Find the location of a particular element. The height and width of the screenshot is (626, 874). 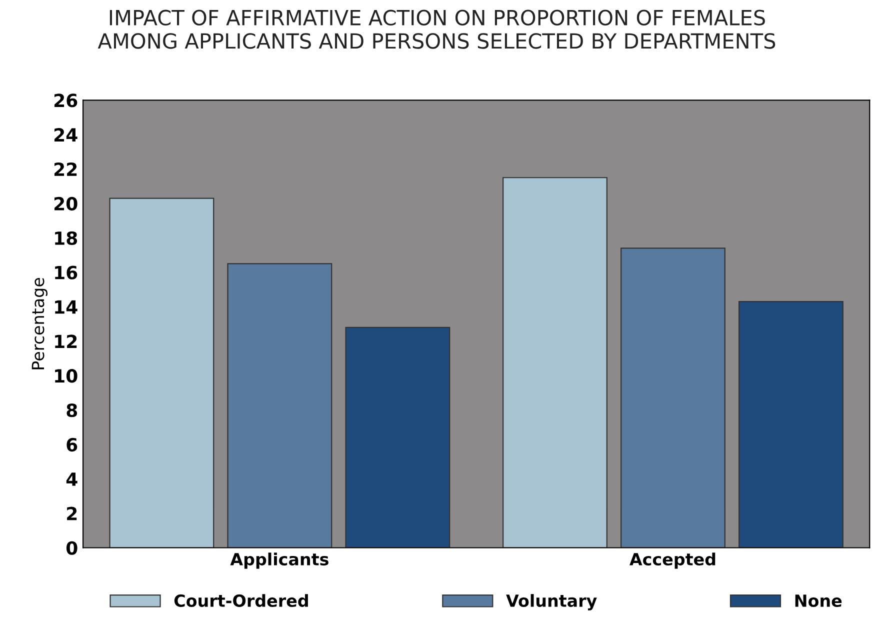

y-tick-label: 12 is located at coordinates (66, 341).